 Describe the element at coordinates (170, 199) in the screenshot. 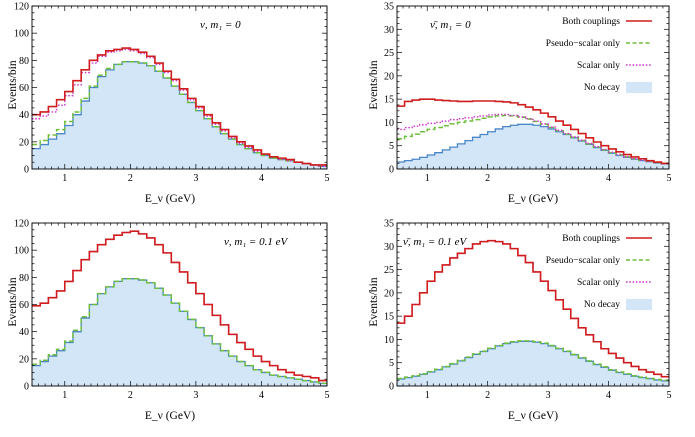

I see `x-axis-label-nu-m0: E_ν (GeV)` at that location.